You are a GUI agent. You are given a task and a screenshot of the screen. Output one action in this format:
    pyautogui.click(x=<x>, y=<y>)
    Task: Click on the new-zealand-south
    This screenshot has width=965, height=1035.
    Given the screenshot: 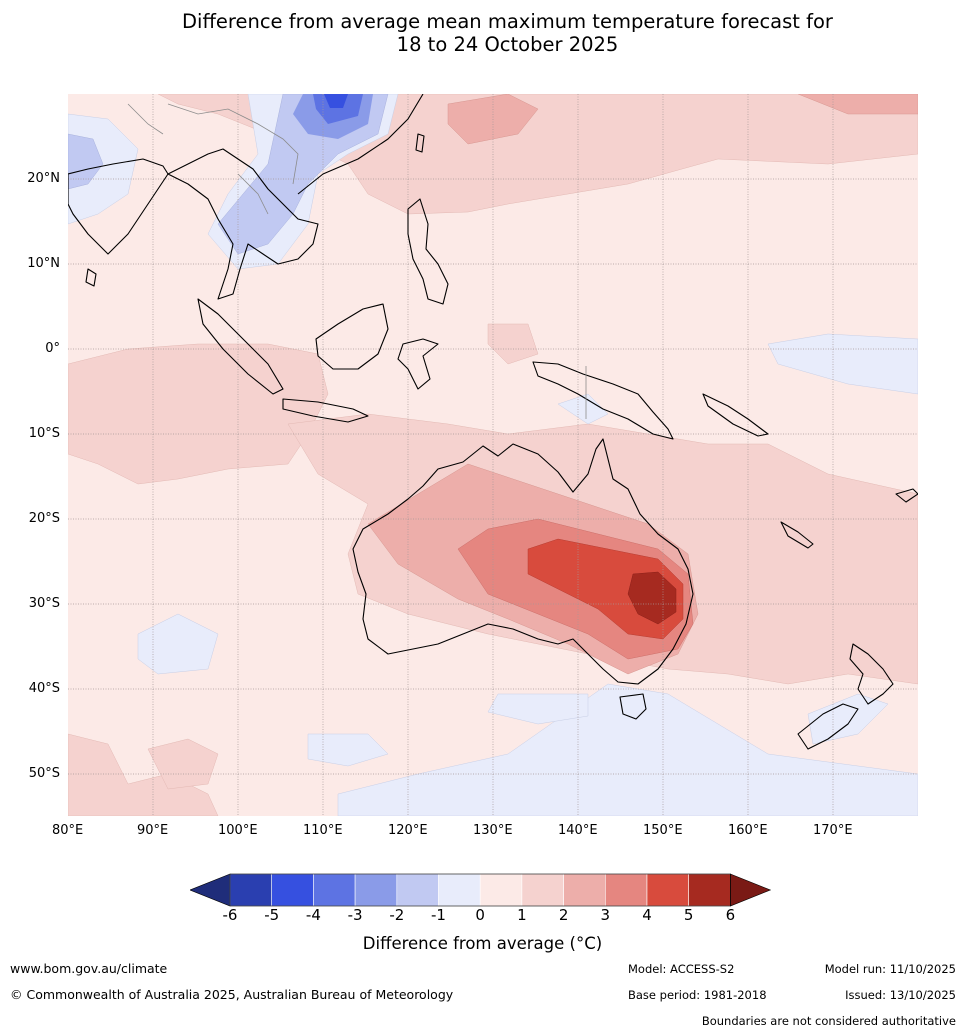 What is the action you would take?
    pyautogui.click(x=828, y=726)
    